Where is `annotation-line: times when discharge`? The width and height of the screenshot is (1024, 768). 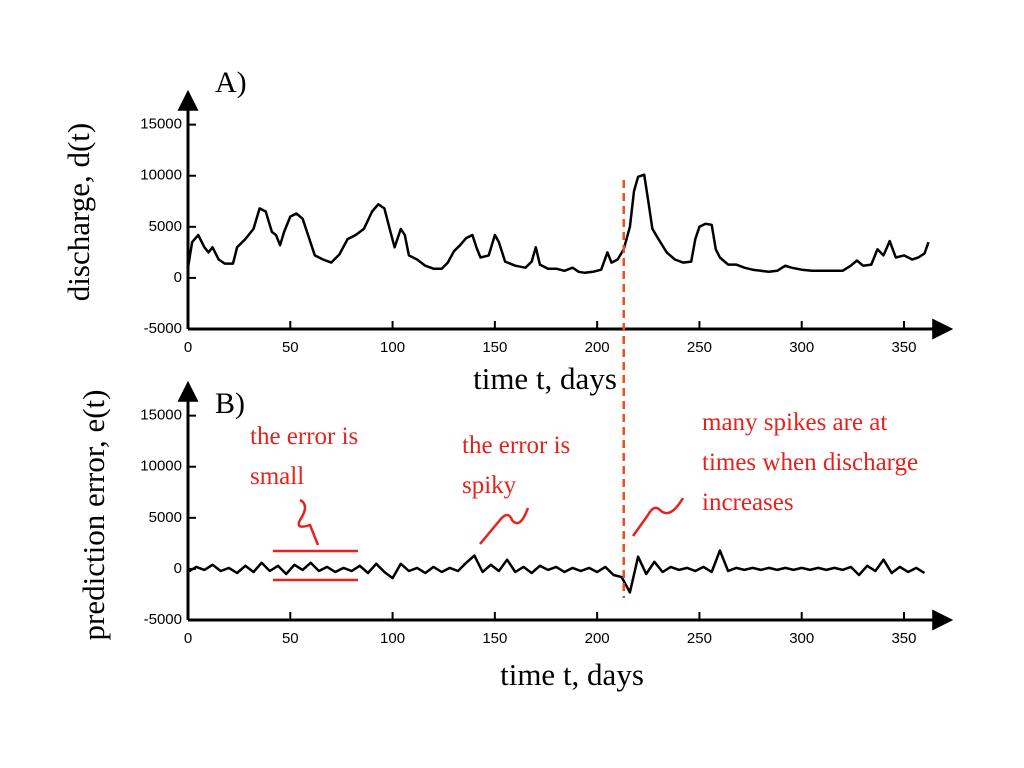 annotation-line: times when discharge is located at coordinates (810, 462).